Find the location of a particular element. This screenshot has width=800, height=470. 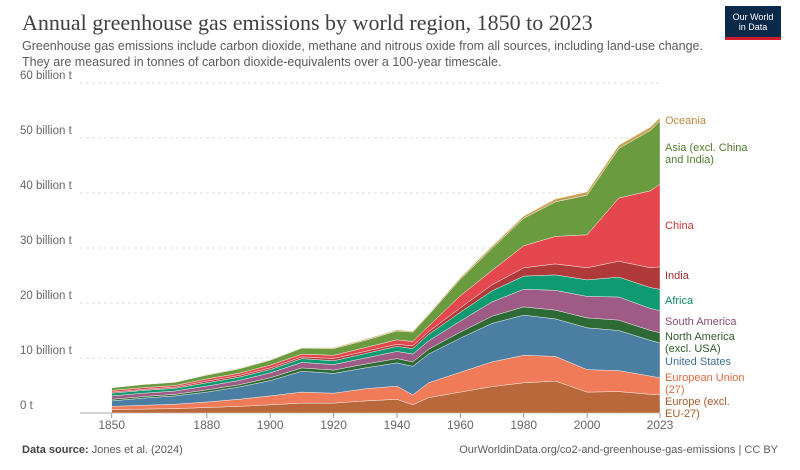

x-tick-label: 1960 is located at coordinates (460, 425).